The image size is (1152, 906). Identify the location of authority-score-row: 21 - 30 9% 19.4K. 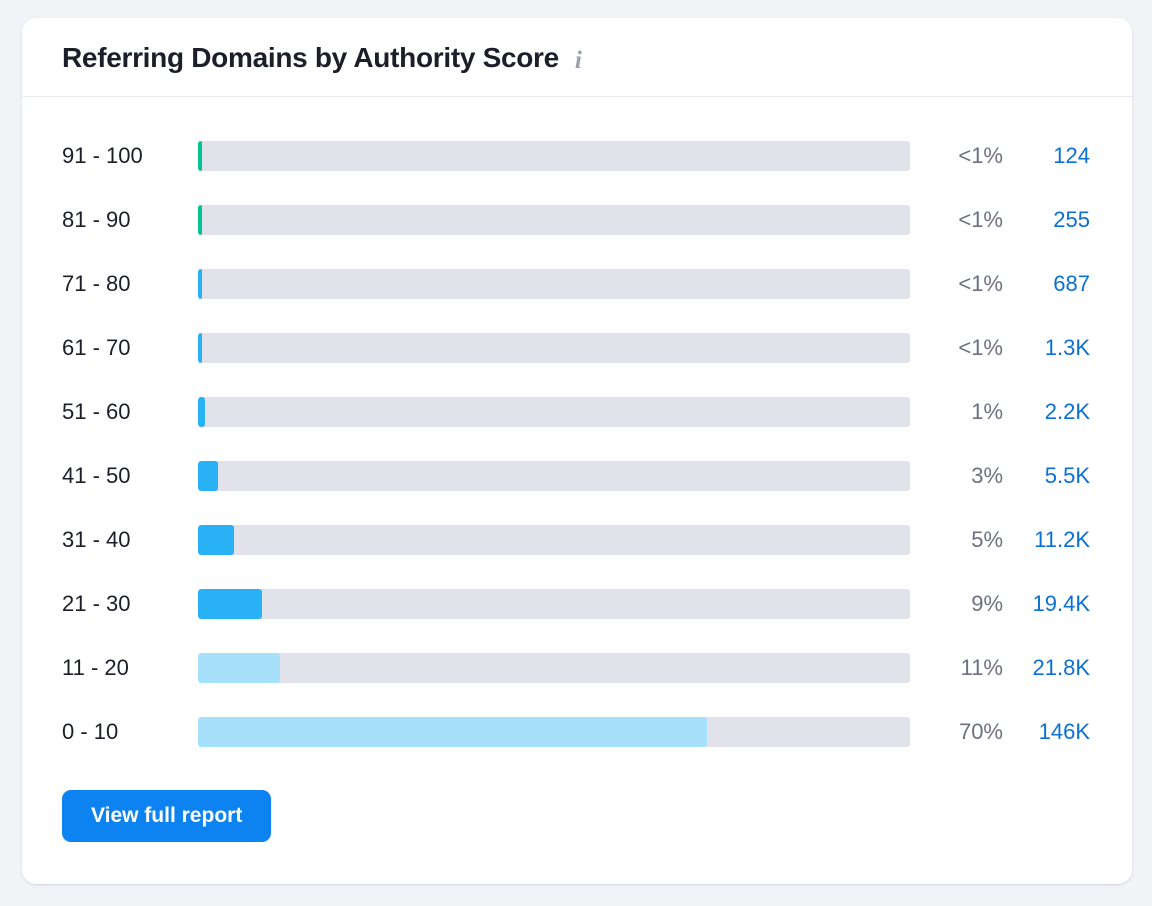
(576, 604).